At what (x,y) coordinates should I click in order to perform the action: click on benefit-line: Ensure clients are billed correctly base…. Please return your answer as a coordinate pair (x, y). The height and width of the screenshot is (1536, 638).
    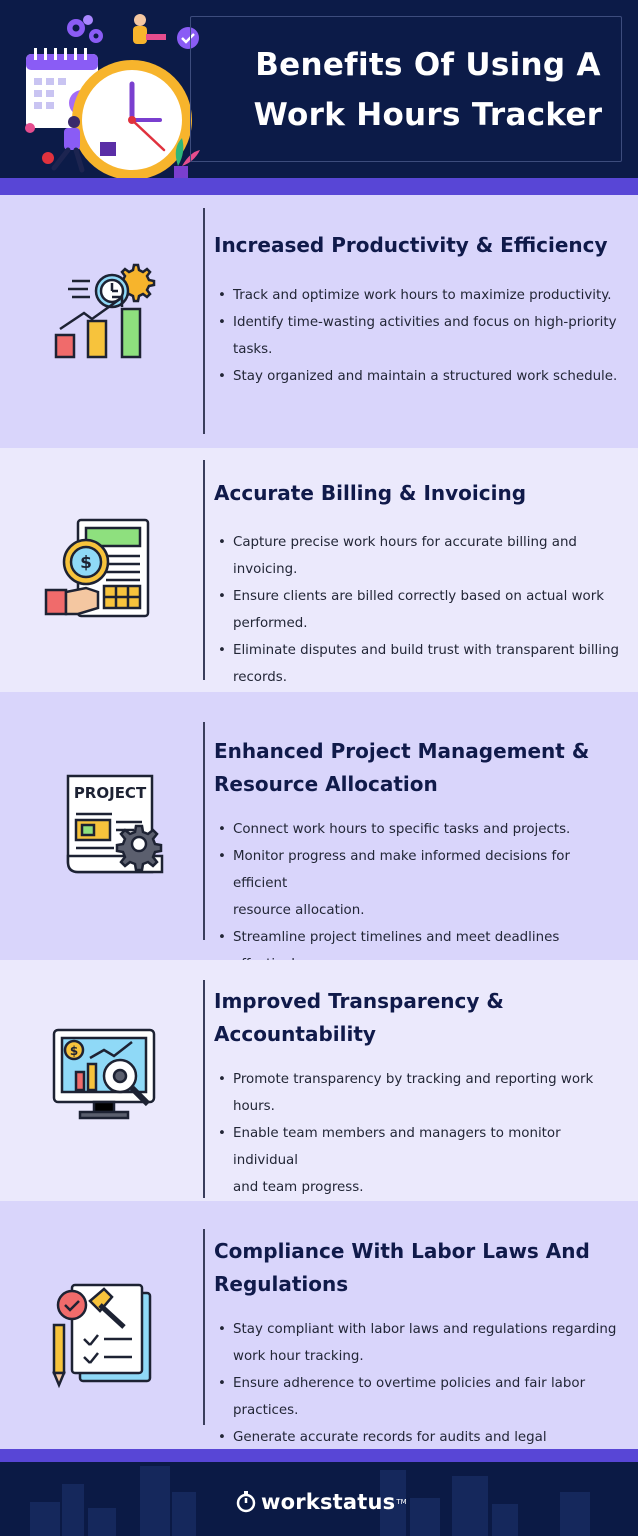
    Looking at the image, I should click on (418, 596).